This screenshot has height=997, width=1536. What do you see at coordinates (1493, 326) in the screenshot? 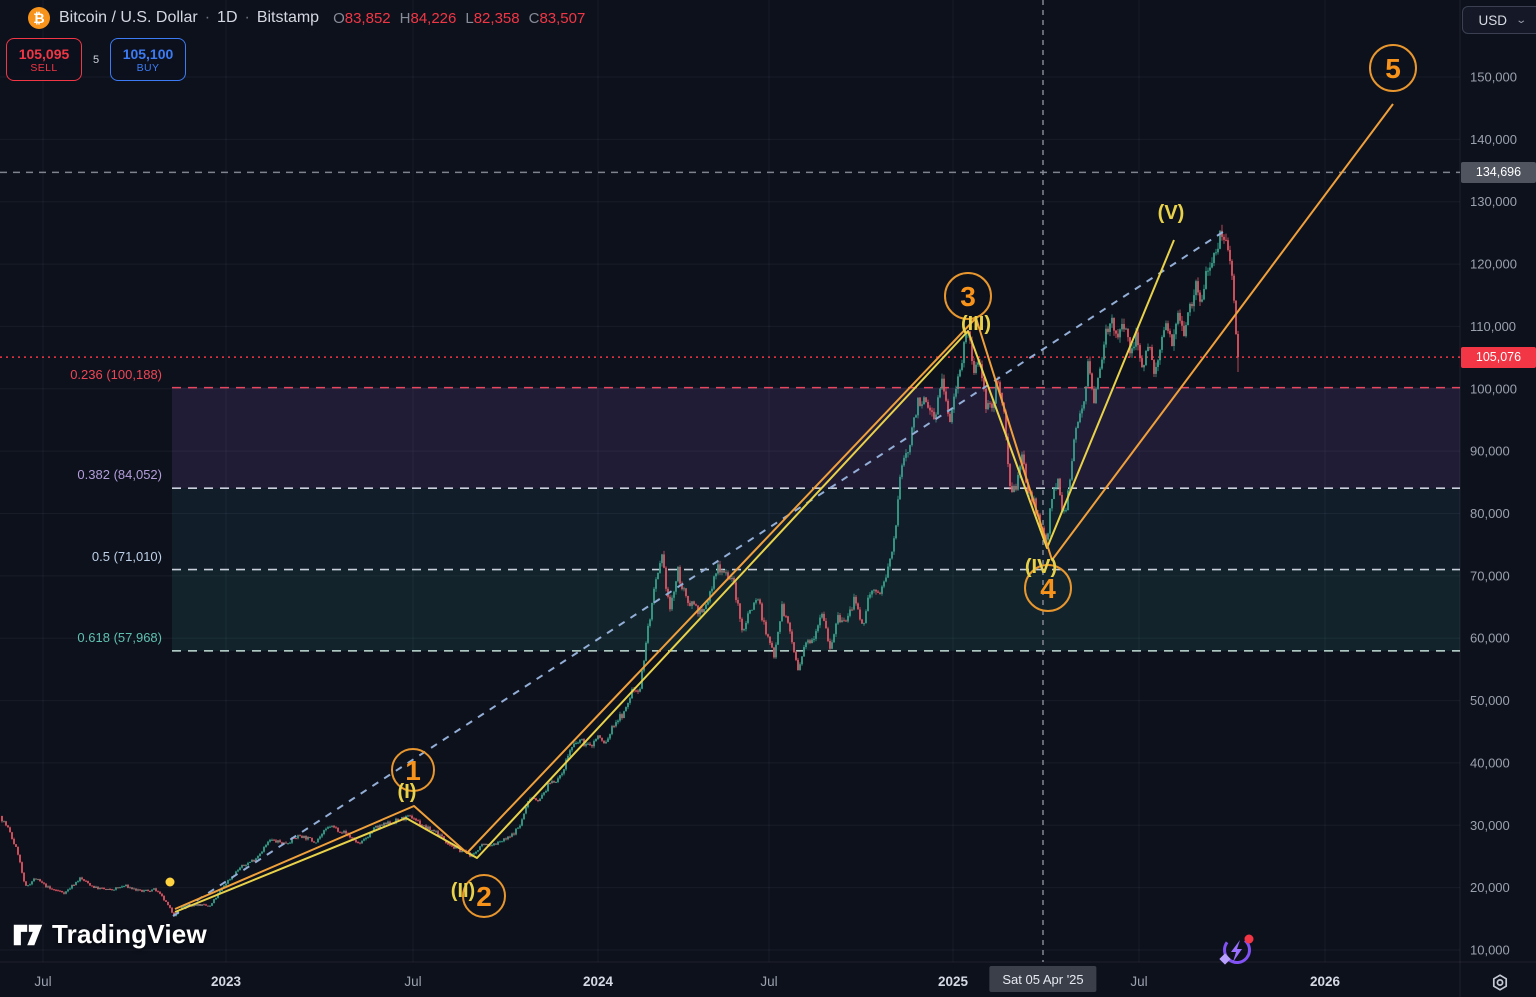
I see `price-axis-label: 110,000` at bounding box center [1493, 326].